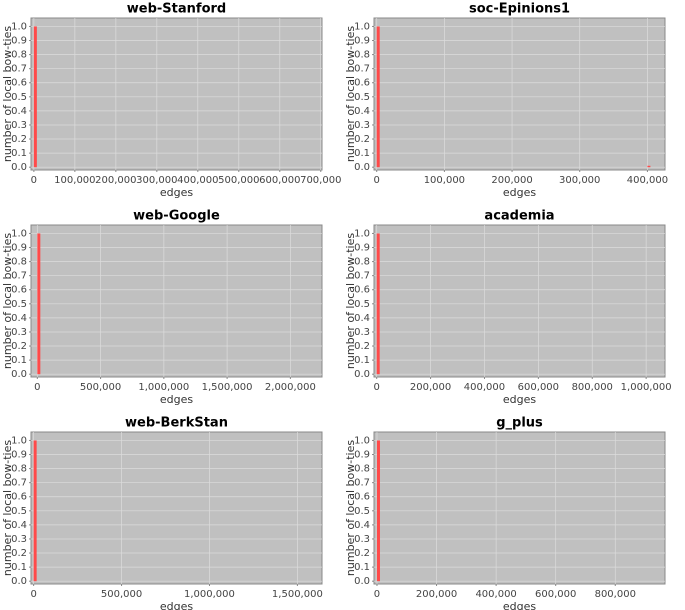 This screenshot has width=685, height=610. What do you see at coordinates (176, 9) in the screenshot?
I see `chart-title: web-Stanford` at bounding box center [176, 9].